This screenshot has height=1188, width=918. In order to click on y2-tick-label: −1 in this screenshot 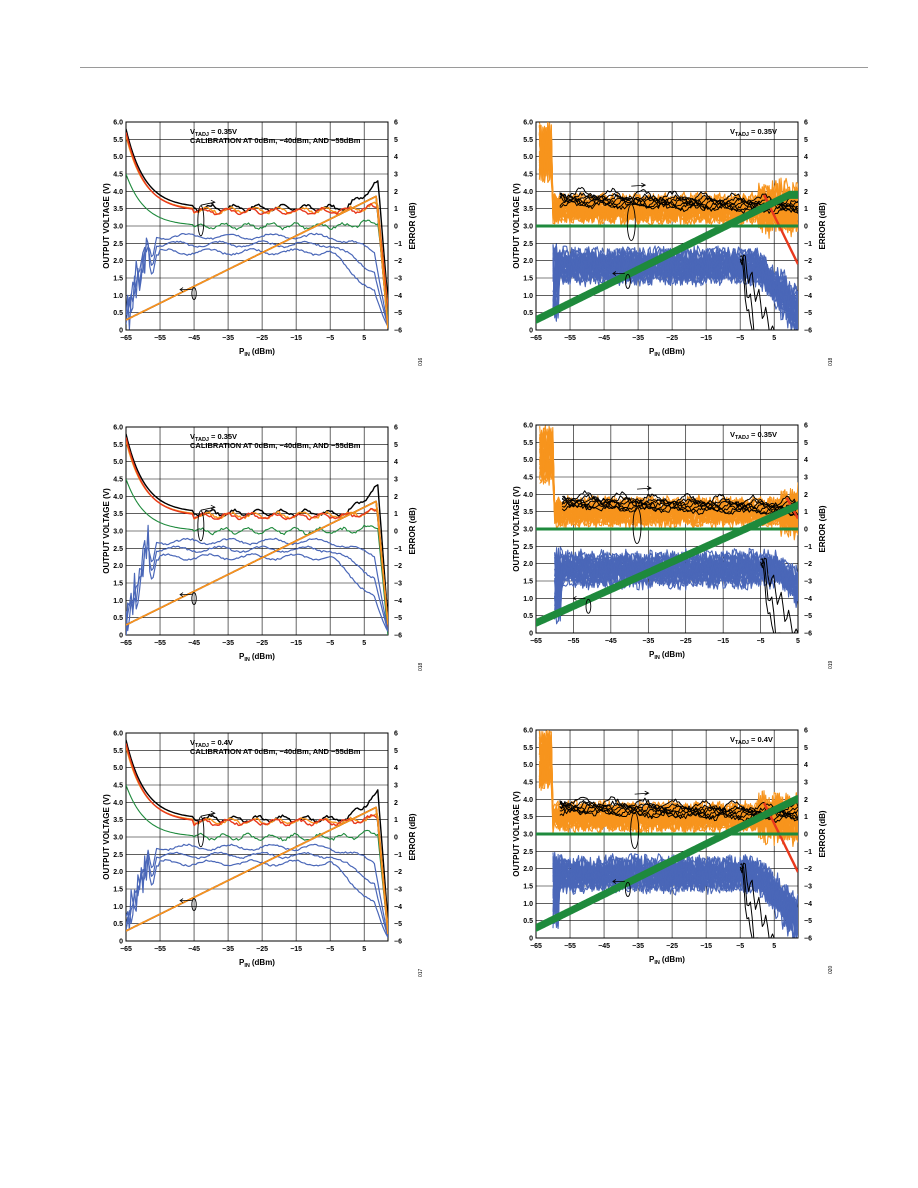, I will do `click(398, 244)`.